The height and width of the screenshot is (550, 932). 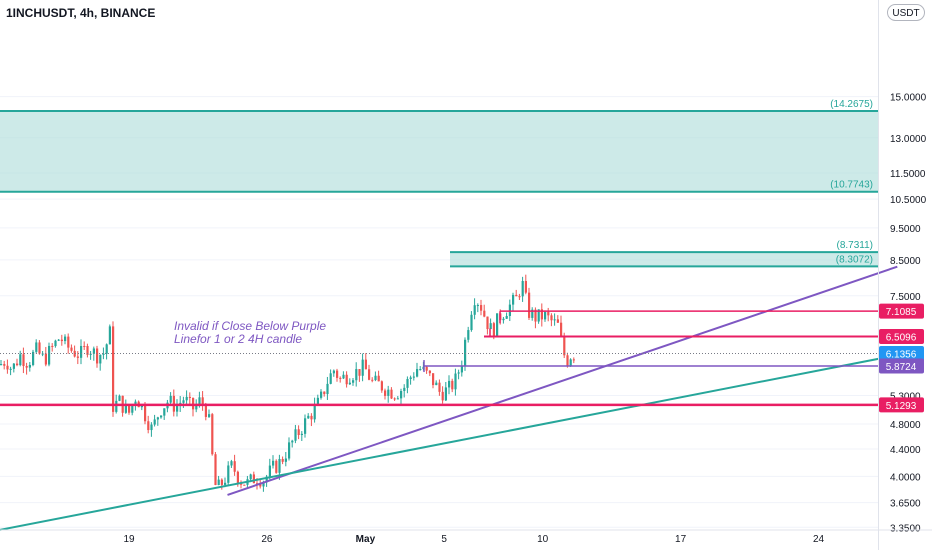 I want to click on price-tag-r2-text: 6.5096, so click(x=901, y=337).